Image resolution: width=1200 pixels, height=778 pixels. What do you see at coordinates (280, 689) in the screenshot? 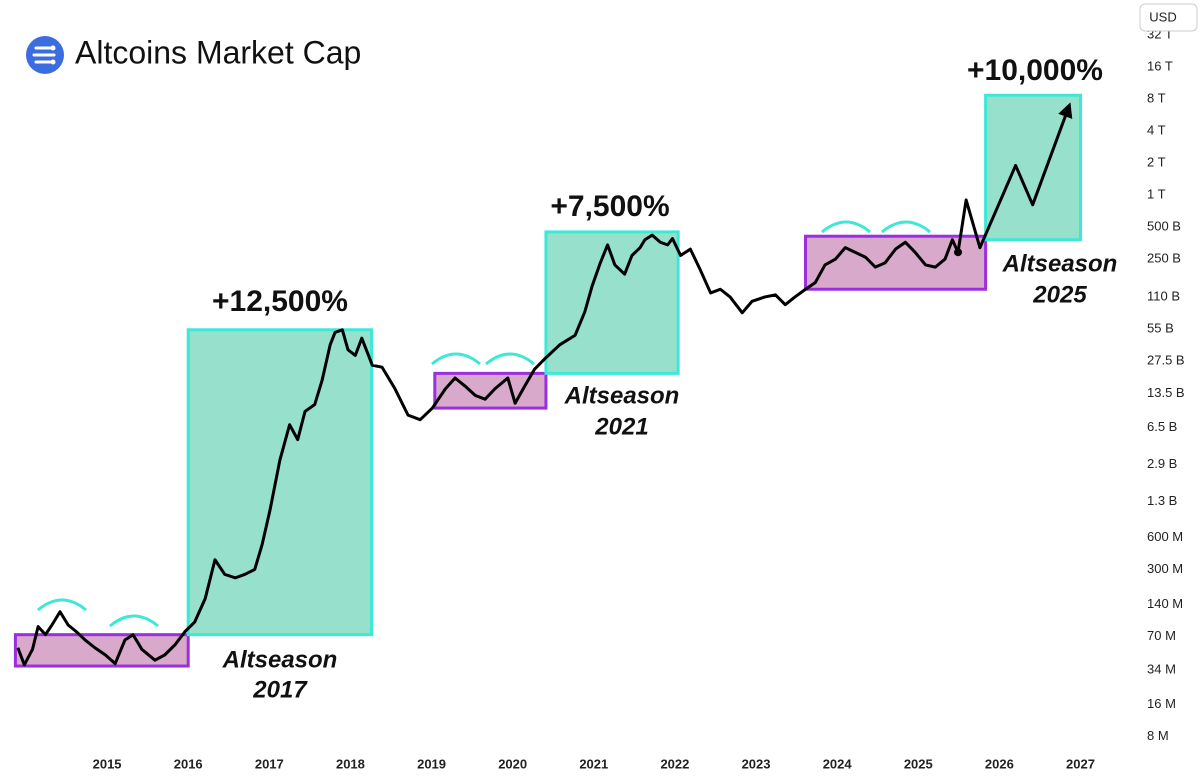
I see `season-year: 2017` at bounding box center [280, 689].